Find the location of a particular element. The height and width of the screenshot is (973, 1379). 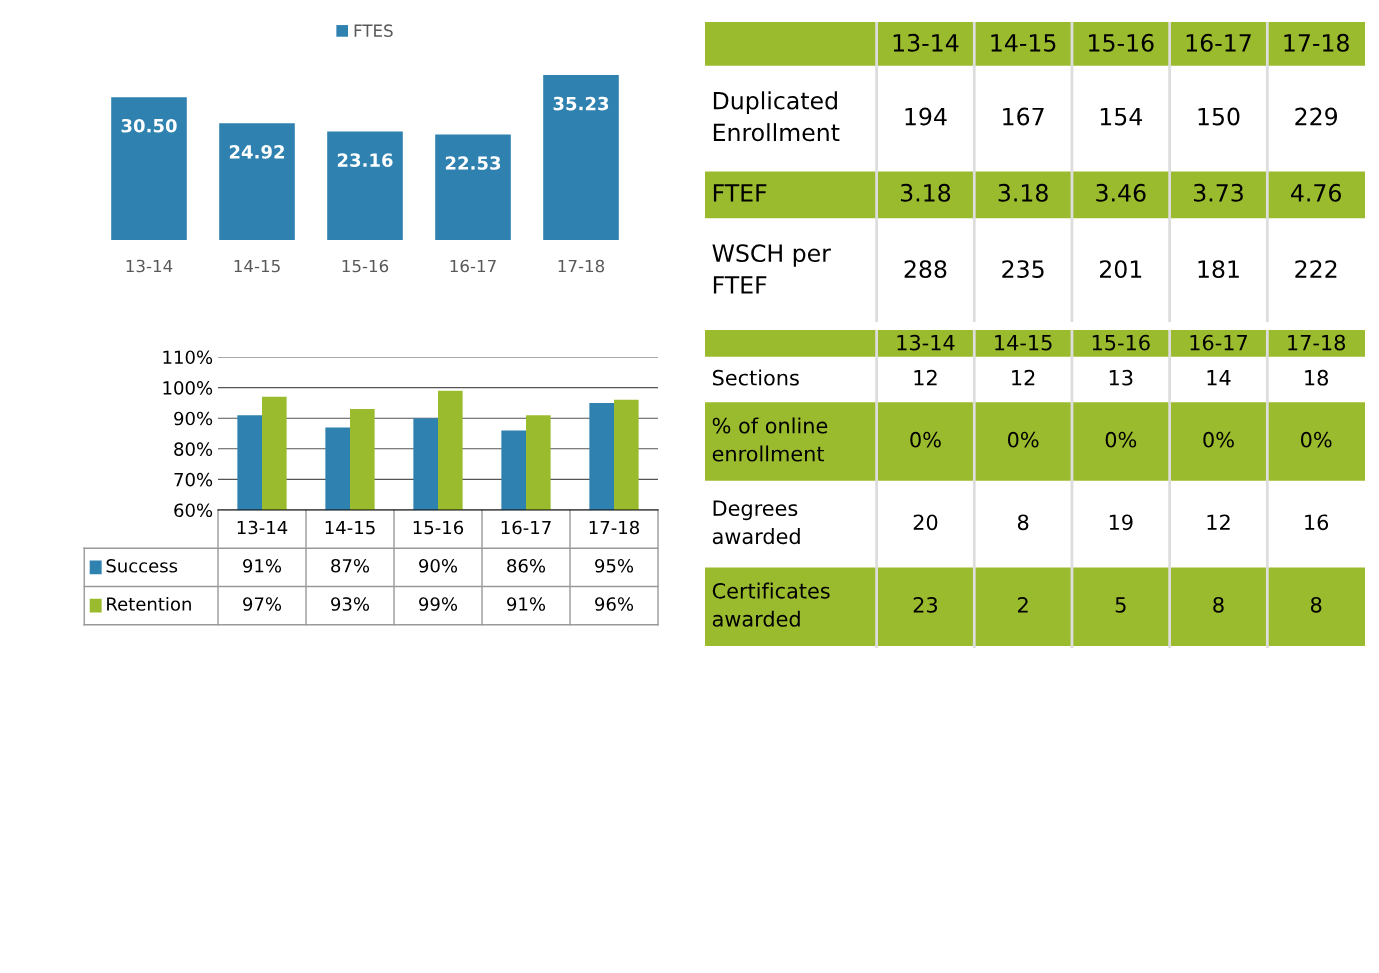

text: 5 is located at coordinates (1120, 605).